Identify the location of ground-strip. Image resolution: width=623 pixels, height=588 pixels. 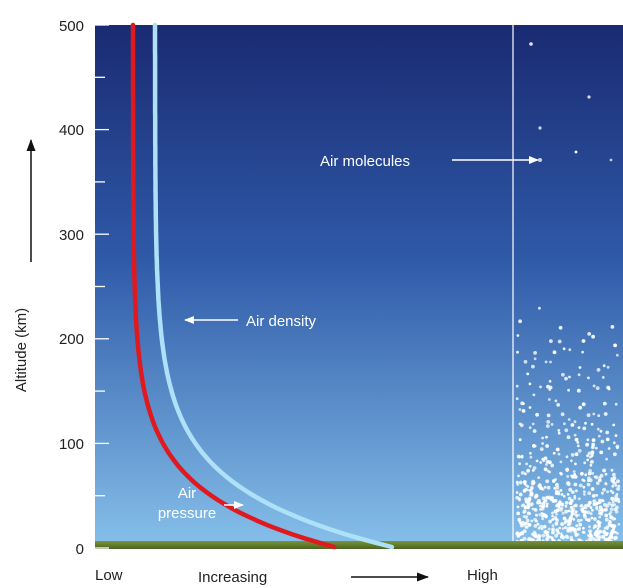
(359, 545).